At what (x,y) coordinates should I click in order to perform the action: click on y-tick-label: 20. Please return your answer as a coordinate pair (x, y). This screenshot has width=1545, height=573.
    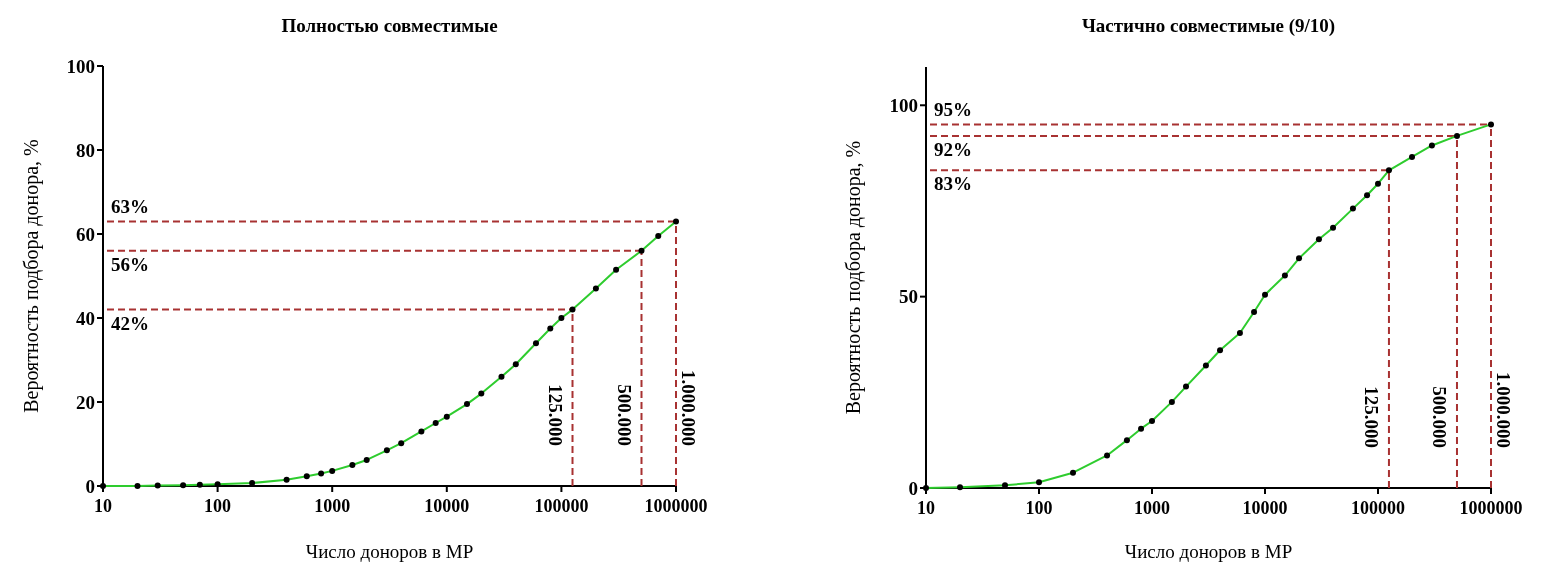
    Looking at the image, I should click on (85, 402).